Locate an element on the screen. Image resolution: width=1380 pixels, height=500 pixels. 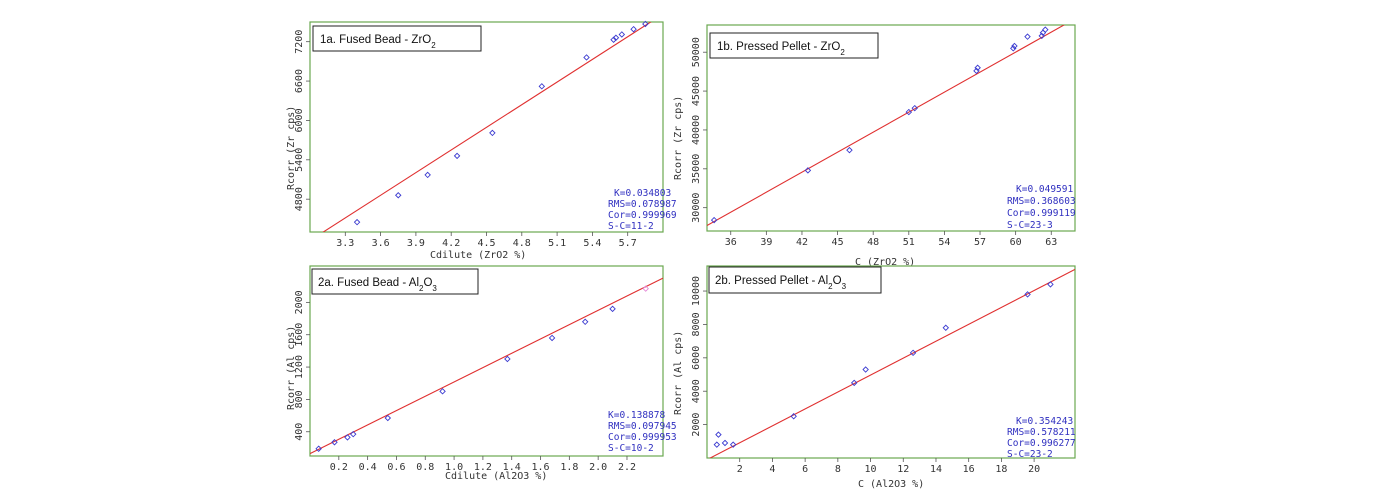
stat-rms: RMS=0.078987 is located at coordinates (642, 204).